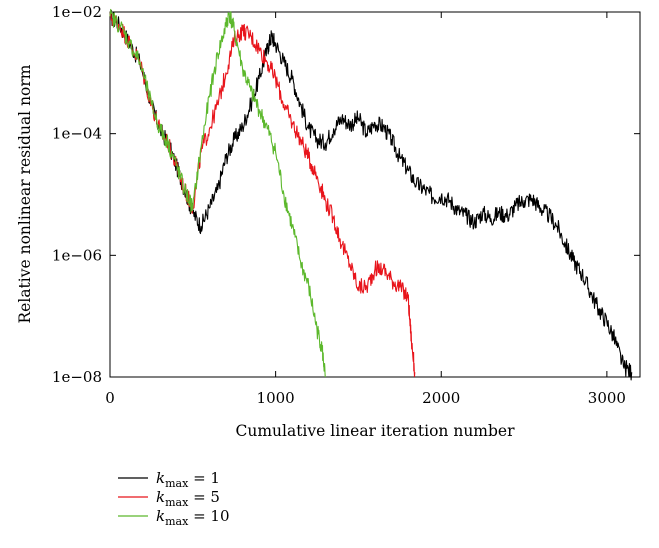 The image size is (659, 548). I want to click on y-tick-label: 1e−06, so click(77, 255).